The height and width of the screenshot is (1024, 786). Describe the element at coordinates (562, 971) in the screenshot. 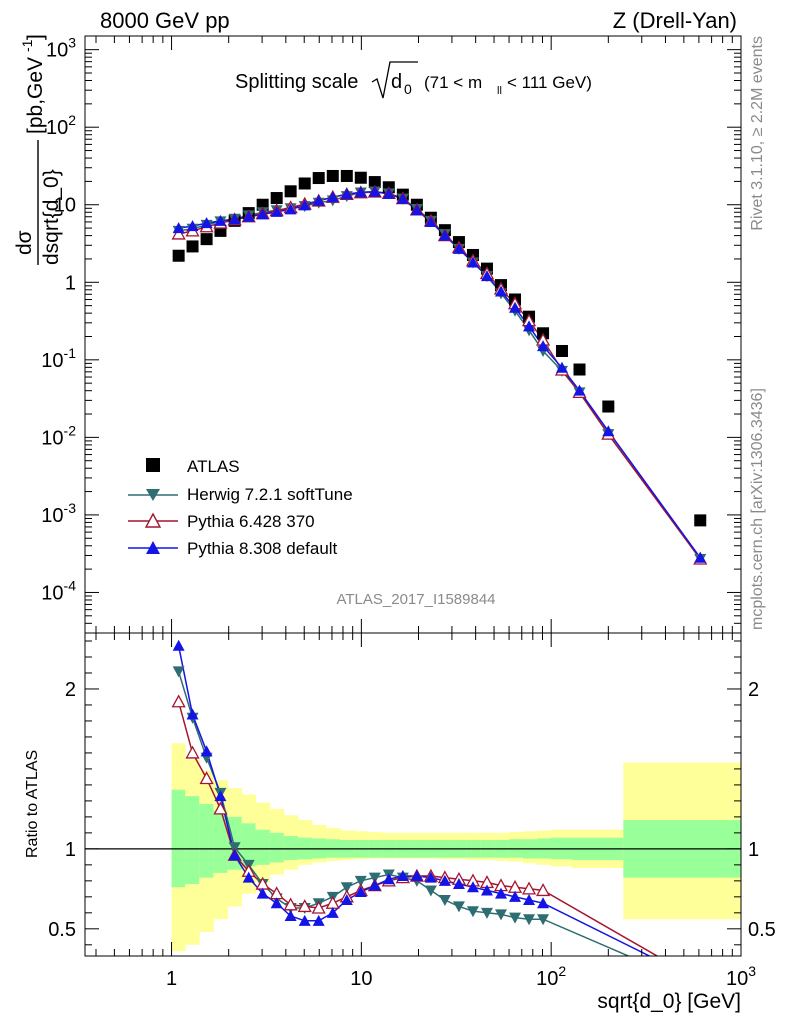

I see `x-tick-exponent: 2` at that location.